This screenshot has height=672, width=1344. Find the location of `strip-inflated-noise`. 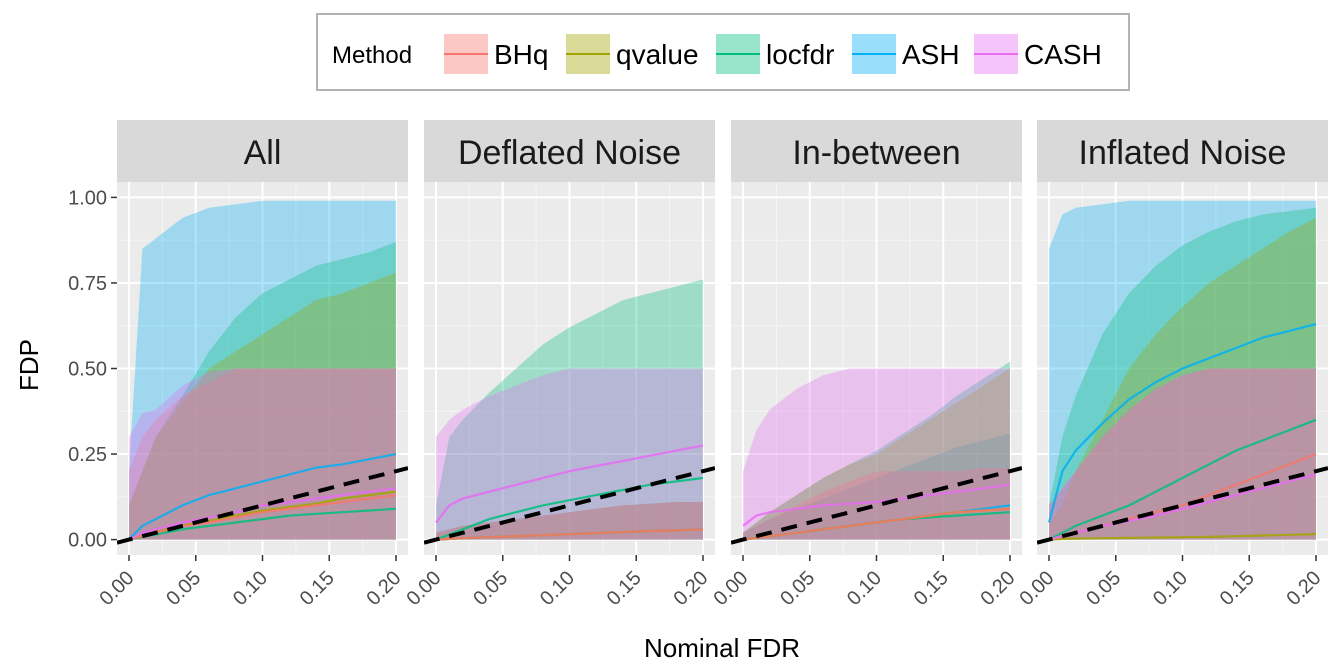

strip-inflated-noise is located at coordinates (1182, 151).